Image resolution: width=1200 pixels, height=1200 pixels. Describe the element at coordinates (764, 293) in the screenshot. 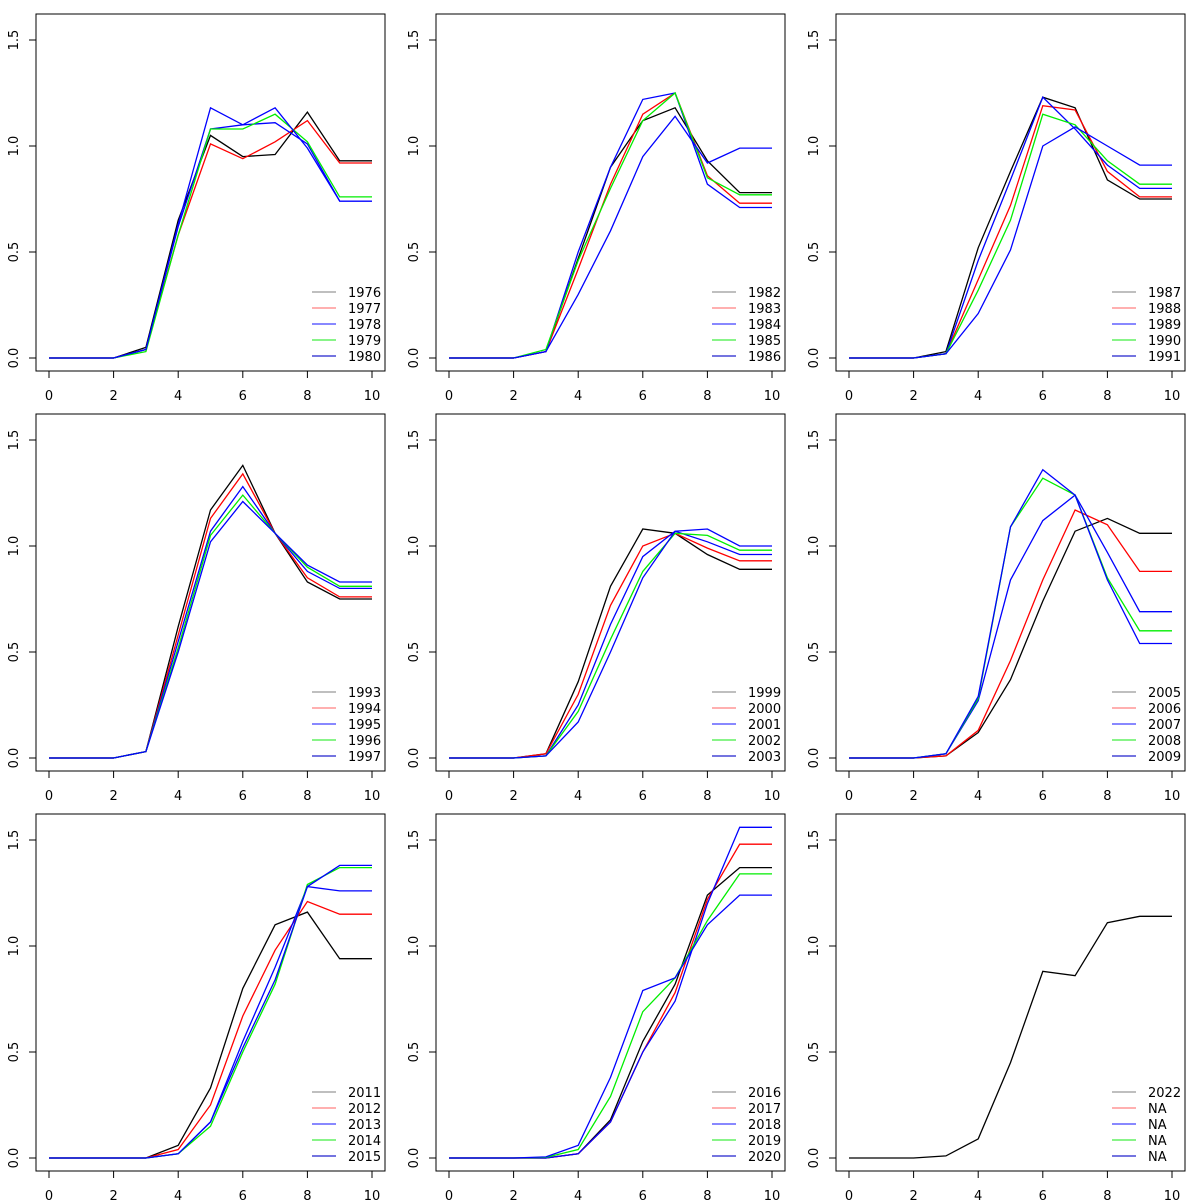

I see `legend-label: 1982` at that location.